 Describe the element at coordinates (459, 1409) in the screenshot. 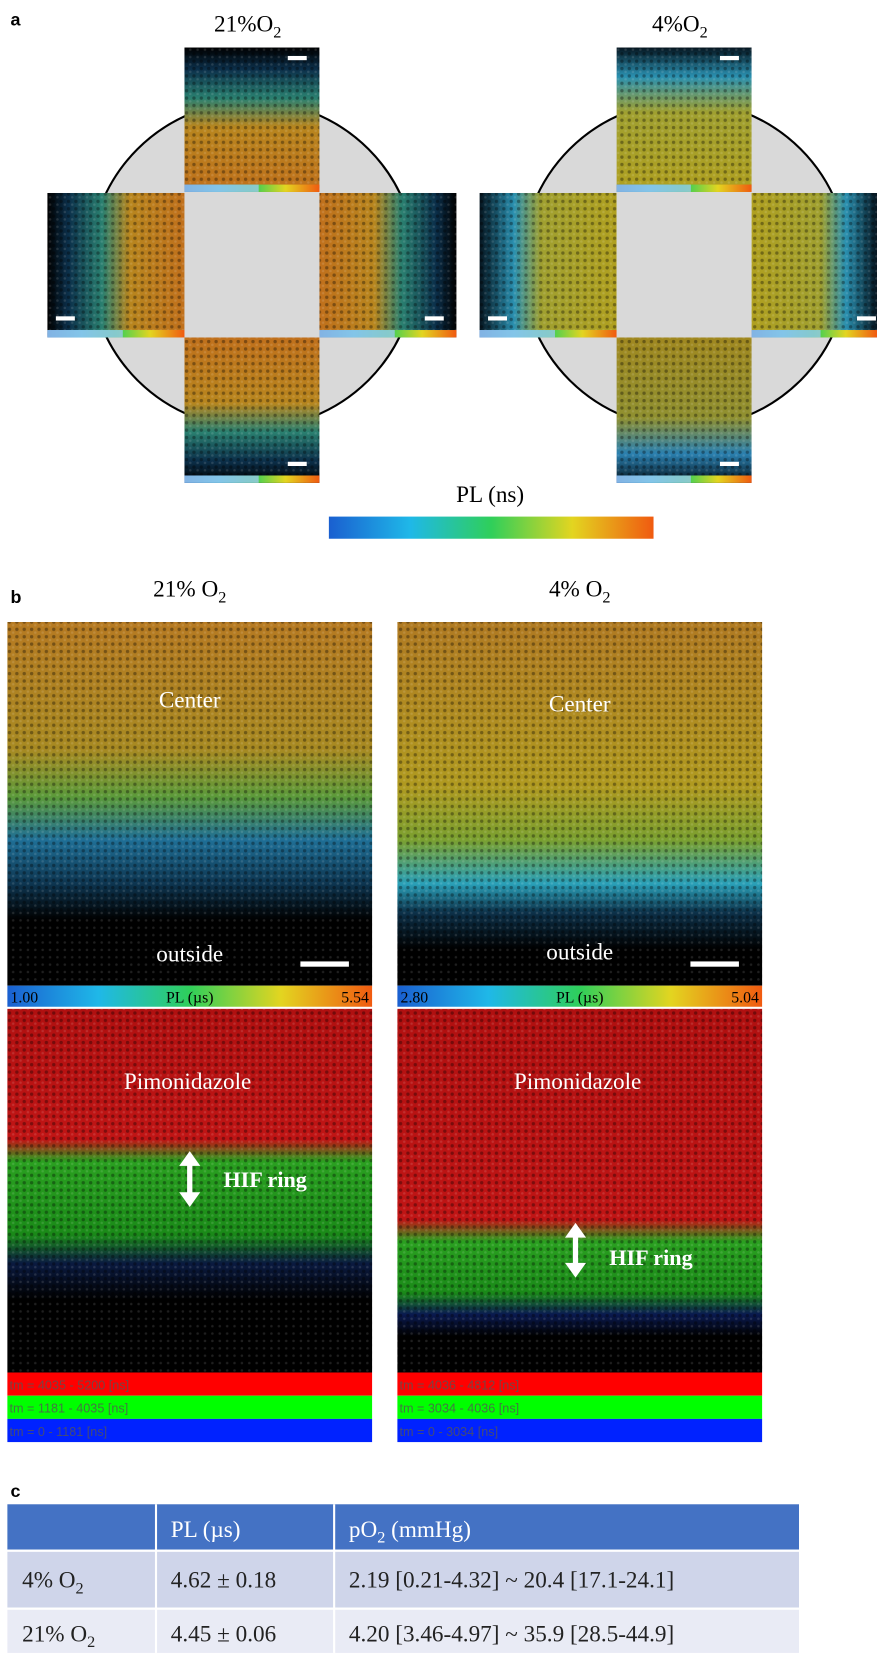

I see `channel-range: tm = 3034 - 4036 [ns]` at that location.